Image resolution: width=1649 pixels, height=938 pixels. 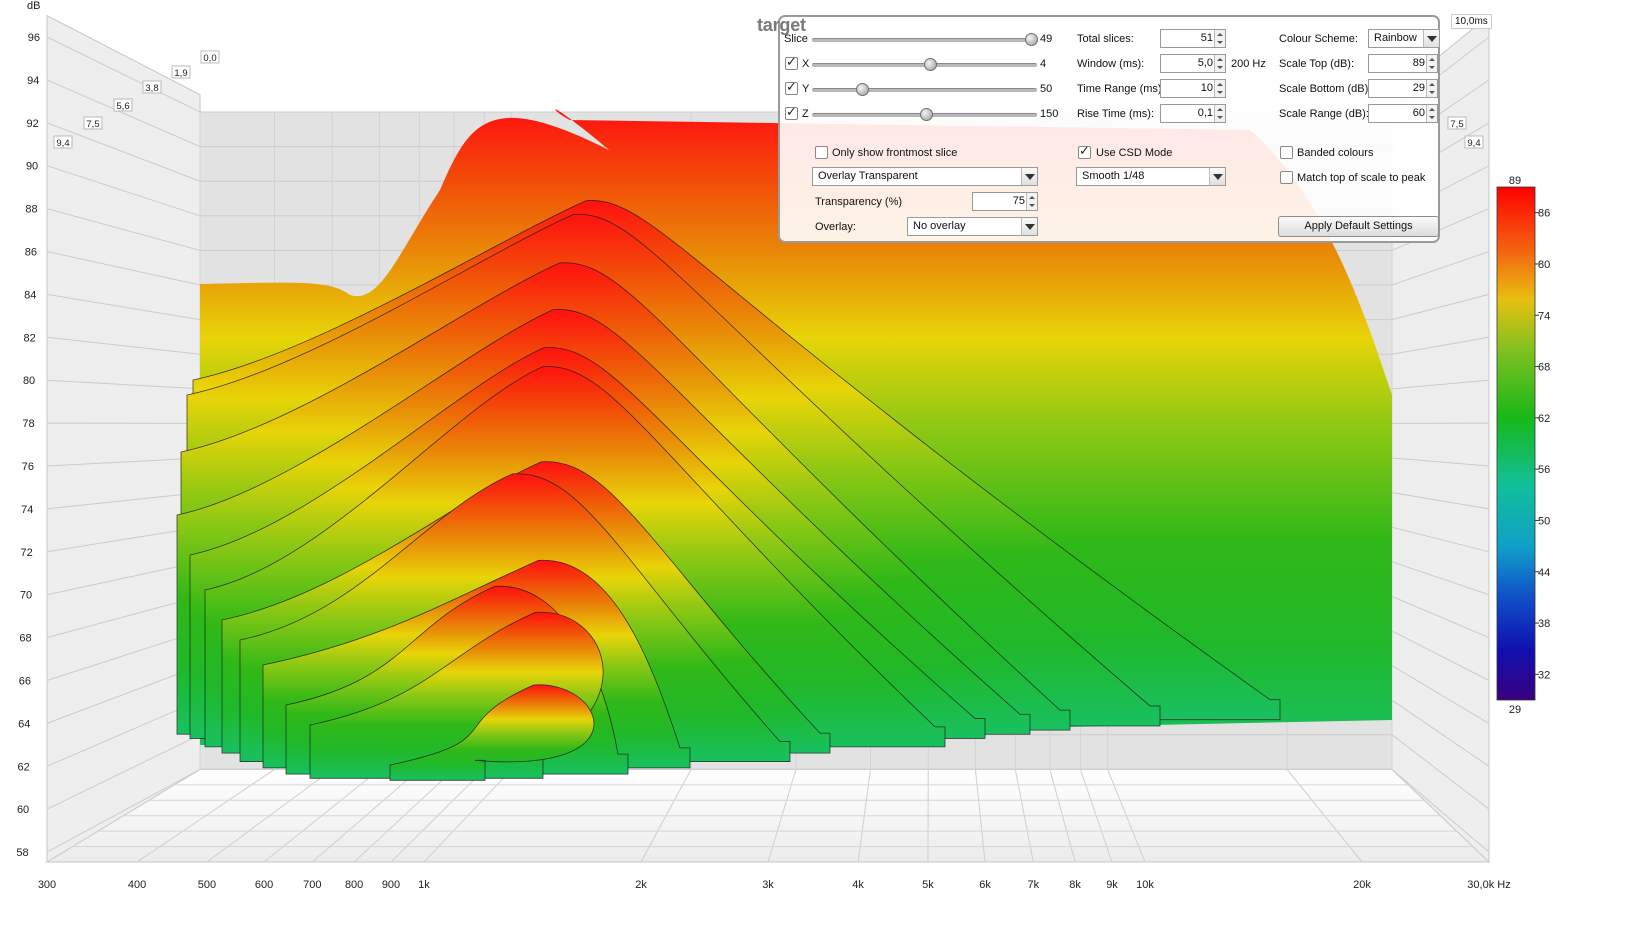 I want to click on colour-bar-top-label: 89, so click(x=1515, y=181).